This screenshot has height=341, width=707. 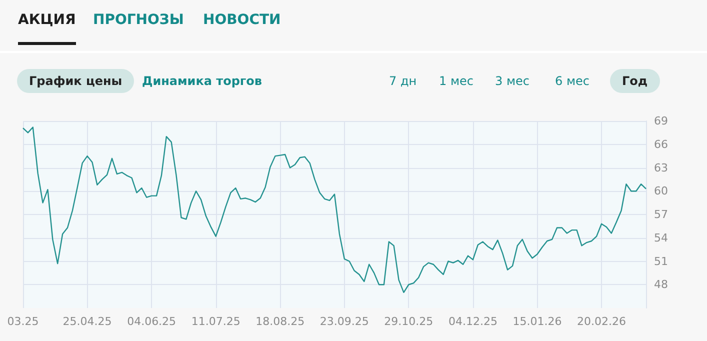 What do you see at coordinates (403, 81) in the screenshot?
I see `text: 7 дн` at bounding box center [403, 81].